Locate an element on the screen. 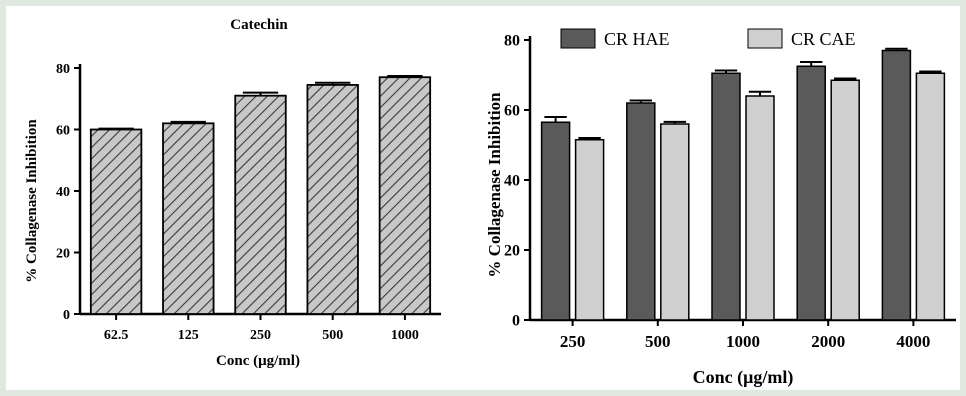  x-tick-label: 125 is located at coordinates (188, 335).